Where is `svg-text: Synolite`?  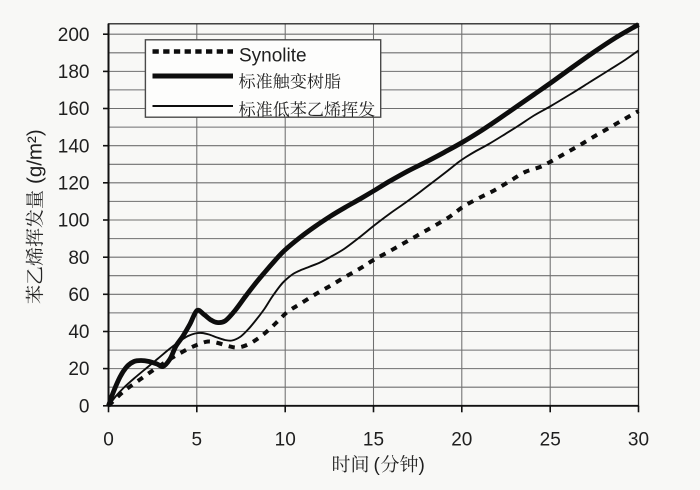 svg-text: Synolite is located at coordinates (273, 56).